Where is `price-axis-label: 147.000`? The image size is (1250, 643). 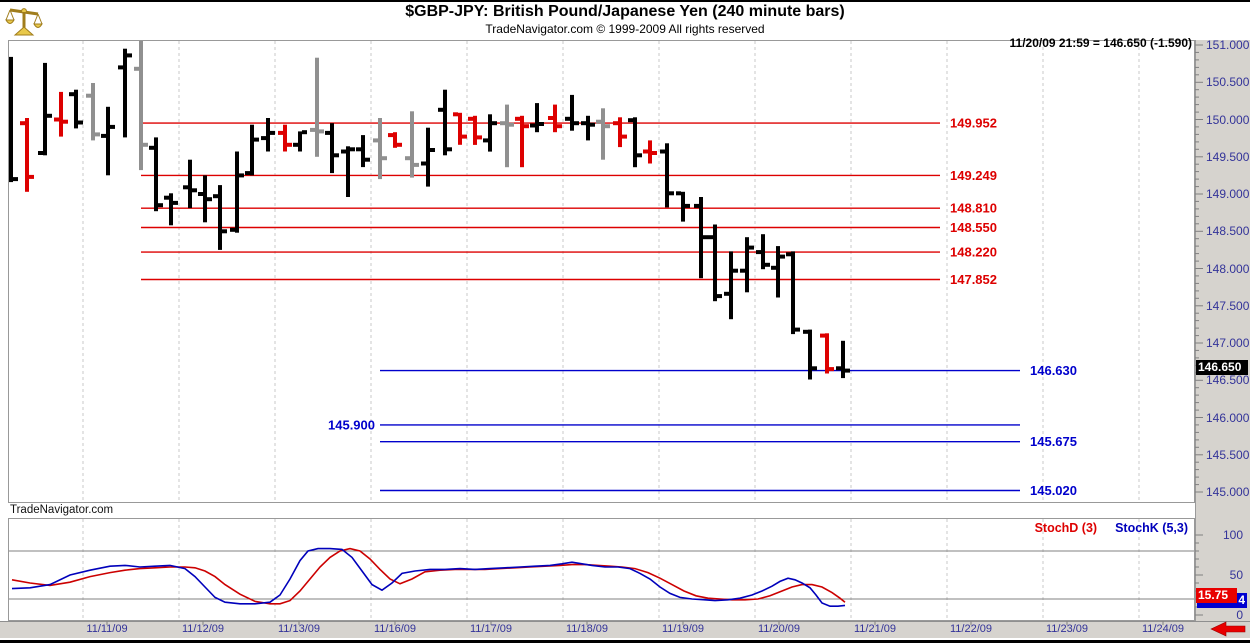
price-axis-label: 147.000 is located at coordinates (1228, 343).